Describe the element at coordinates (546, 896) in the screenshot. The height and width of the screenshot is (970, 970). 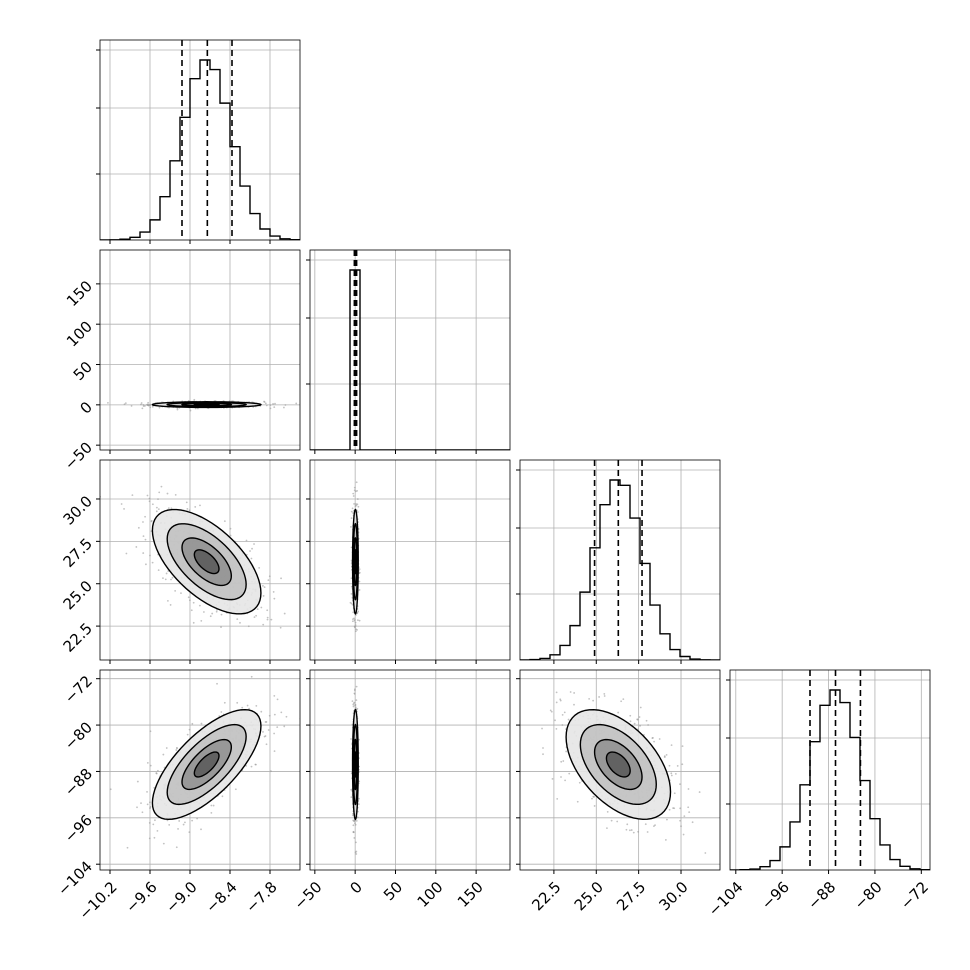
I see `x-tick-label: 22.5` at that location.